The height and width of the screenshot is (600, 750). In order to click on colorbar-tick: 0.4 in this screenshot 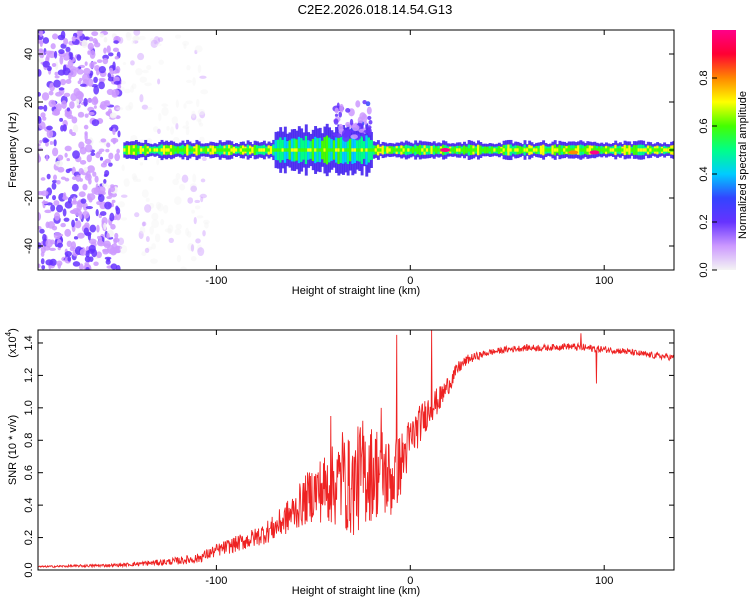, I will do `click(704, 173)`.